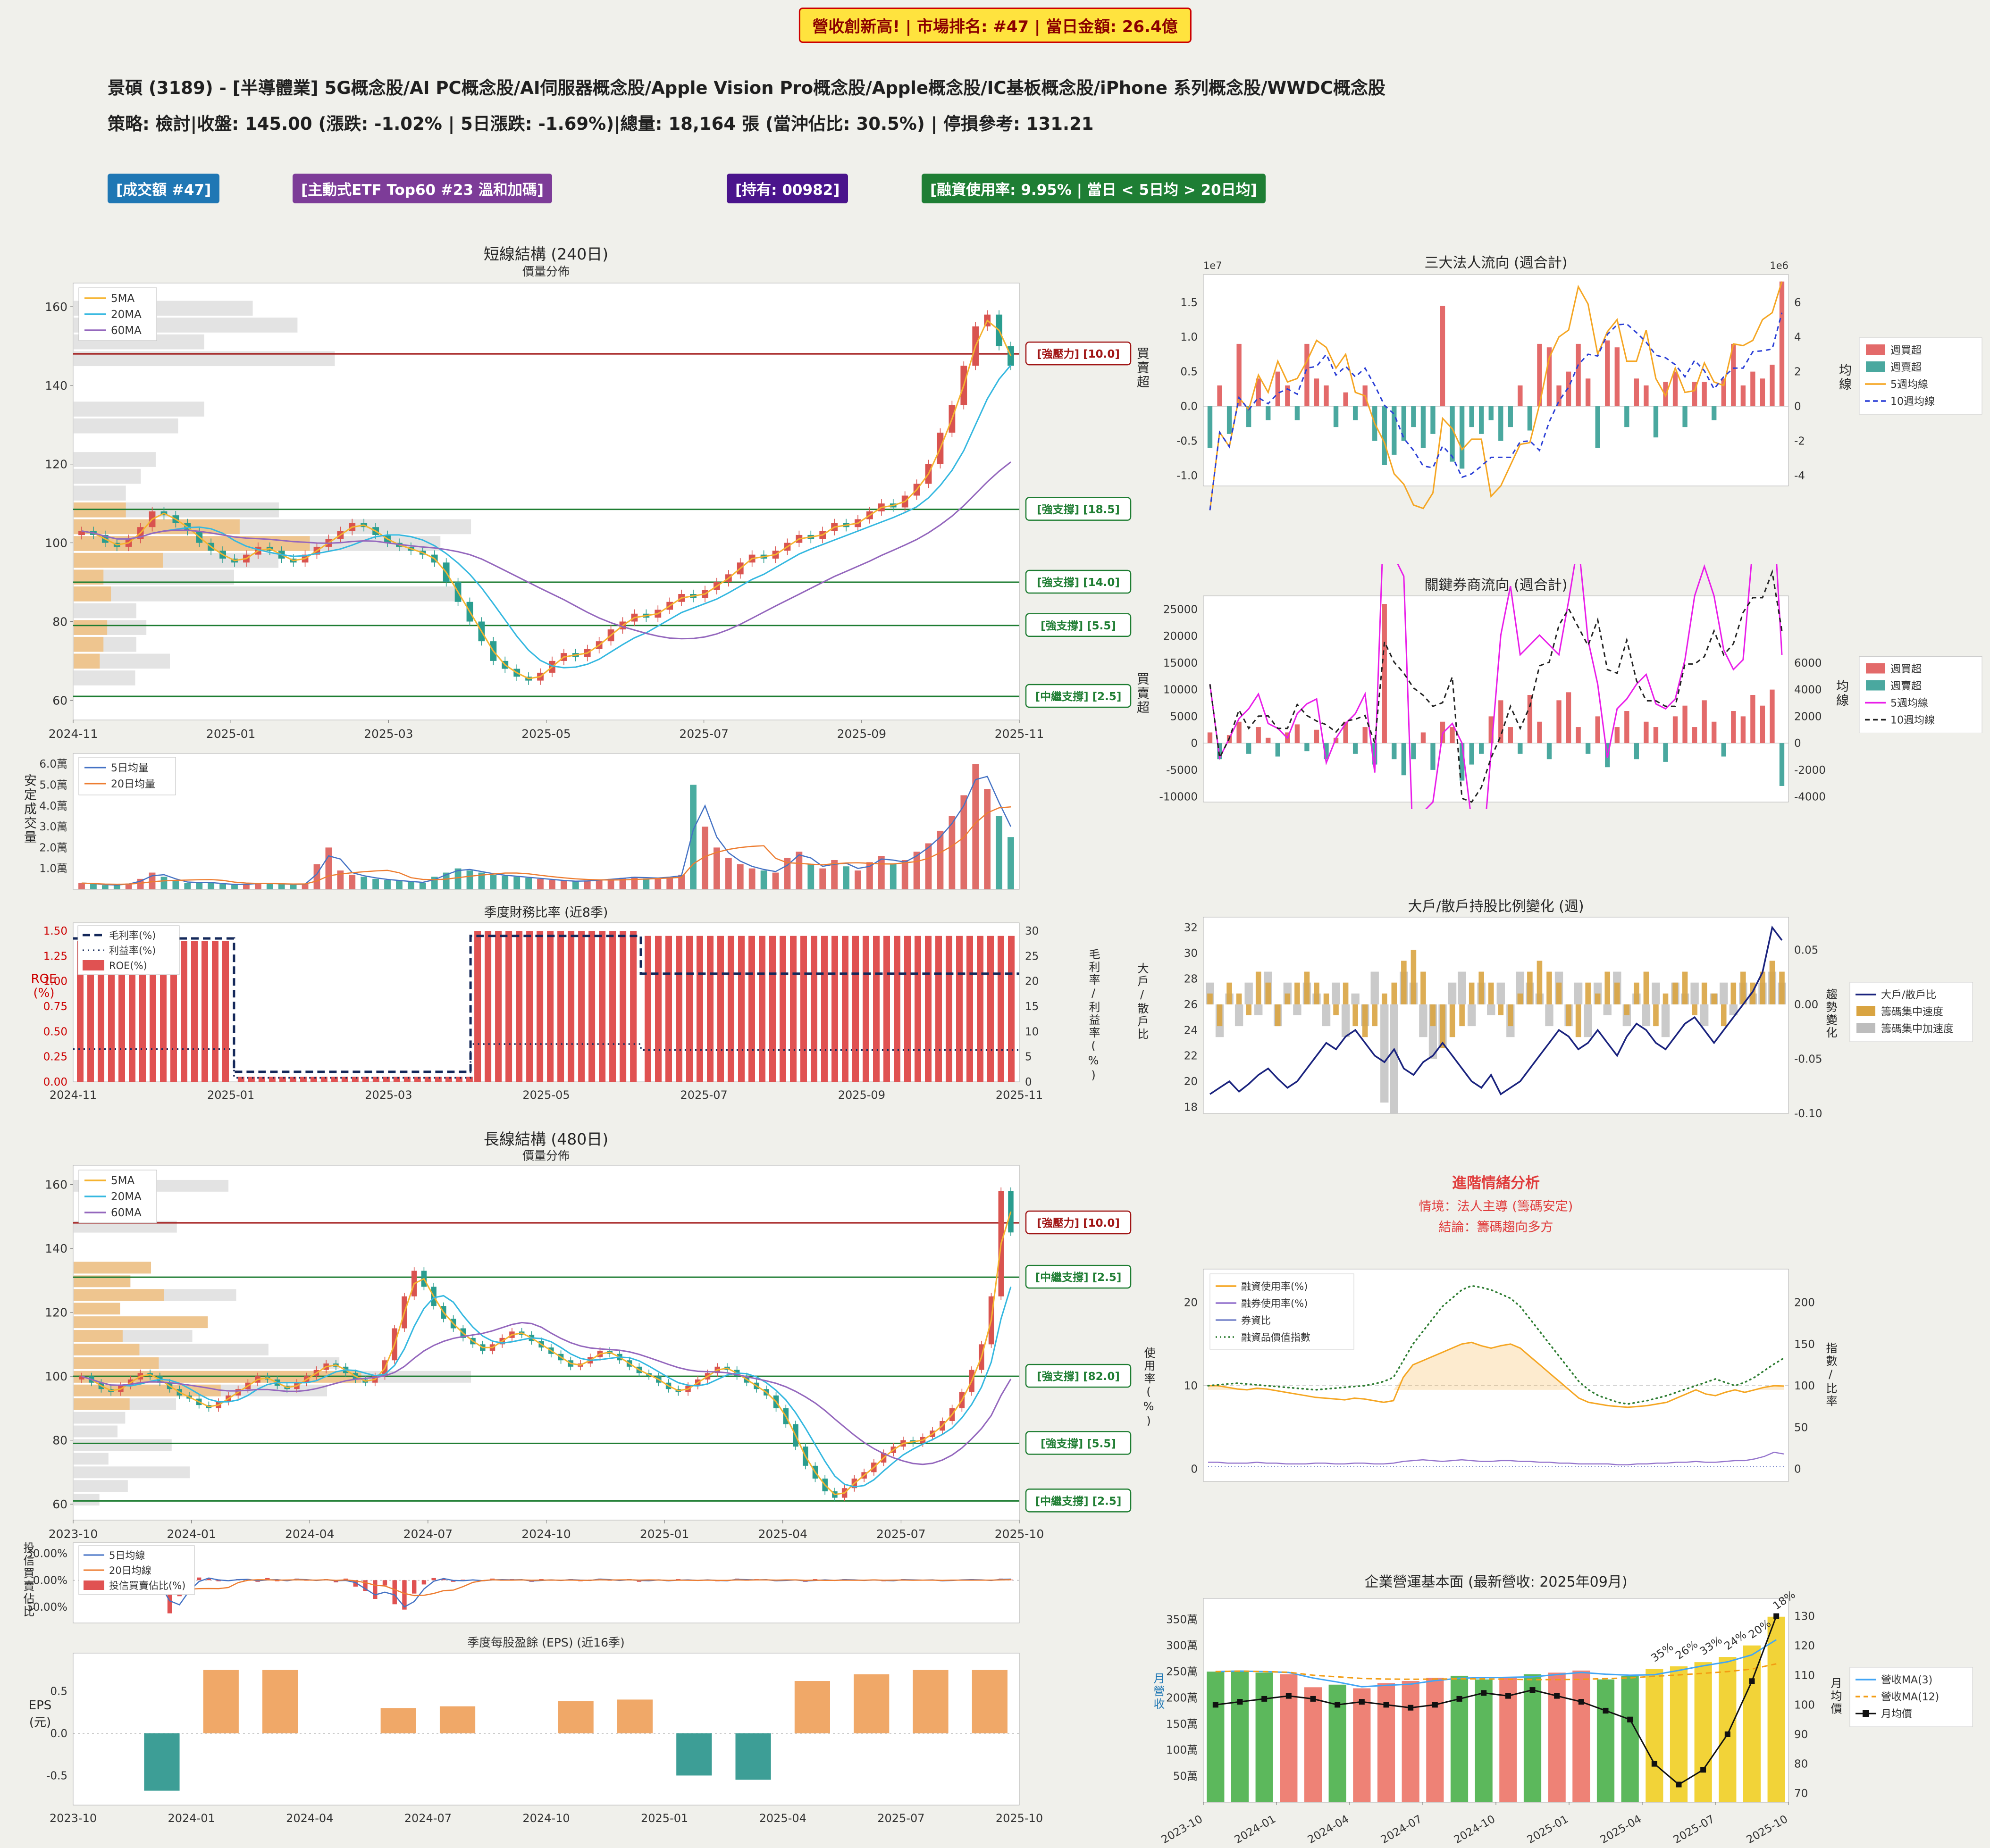 The width and height of the screenshot is (1990, 1848). What do you see at coordinates (147, 1585) in the screenshot?
I see `svg-text: 投信買賣佔比(%)` at bounding box center [147, 1585].